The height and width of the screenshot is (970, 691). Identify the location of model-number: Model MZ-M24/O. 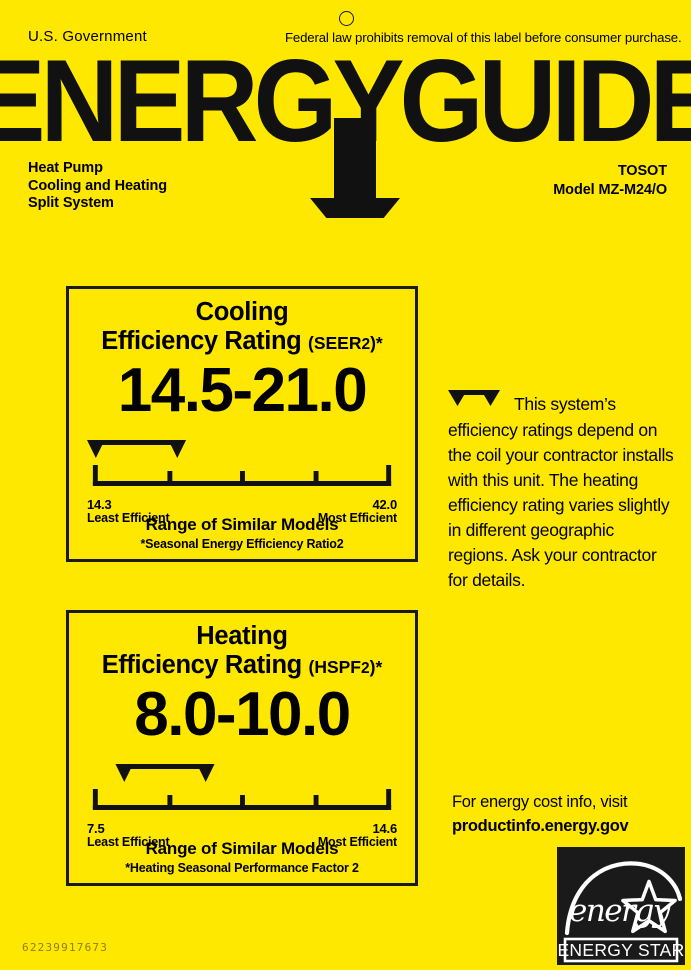
(610, 190).